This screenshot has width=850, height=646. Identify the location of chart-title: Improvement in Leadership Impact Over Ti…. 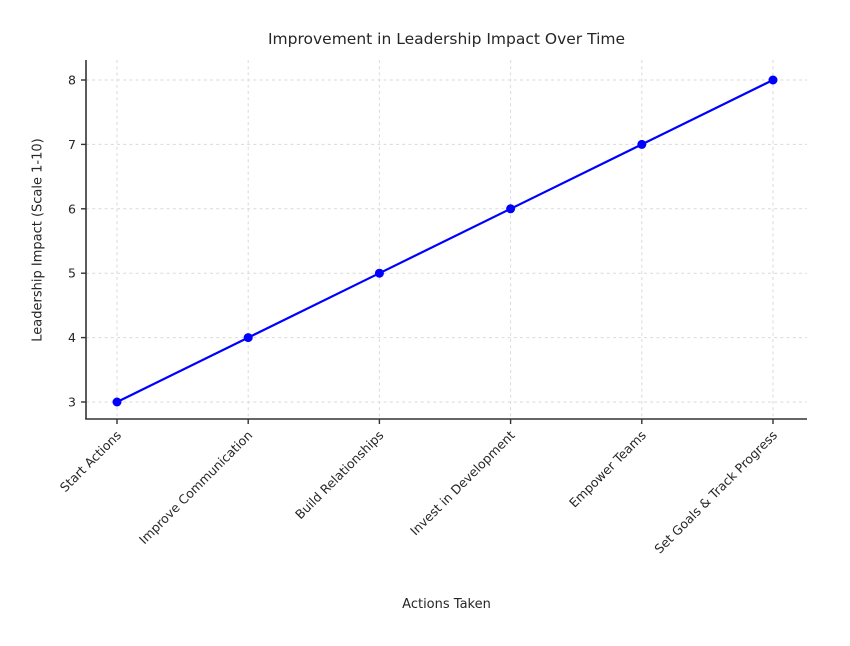
(446, 39).